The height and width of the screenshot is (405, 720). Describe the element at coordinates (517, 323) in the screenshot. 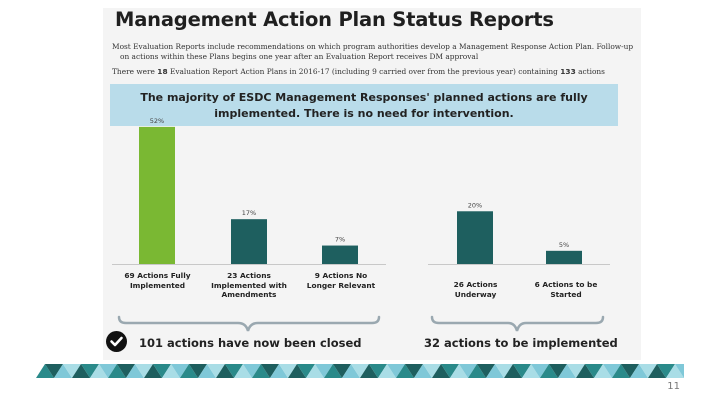

I see `open-brace` at that location.